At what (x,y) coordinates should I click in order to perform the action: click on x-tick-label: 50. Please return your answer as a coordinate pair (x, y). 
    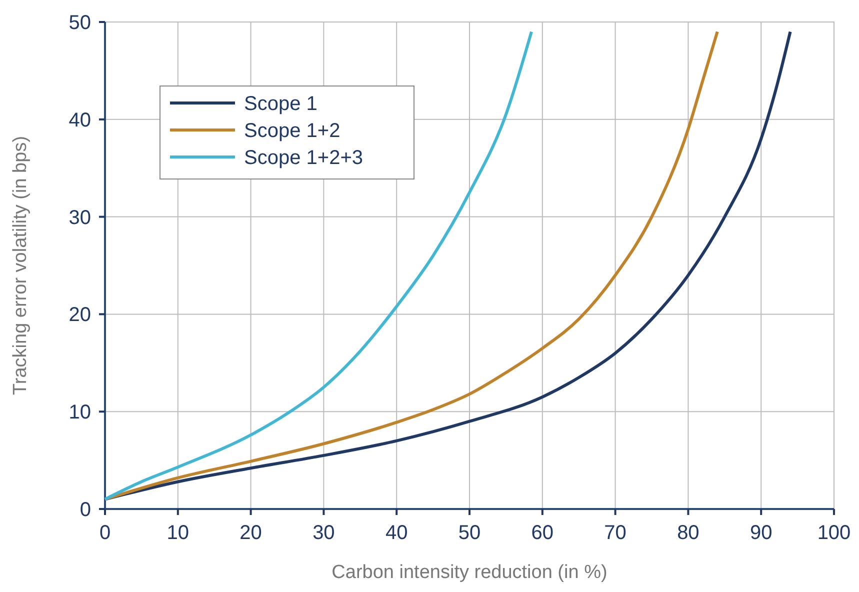
    Looking at the image, I should click on (469, 533).